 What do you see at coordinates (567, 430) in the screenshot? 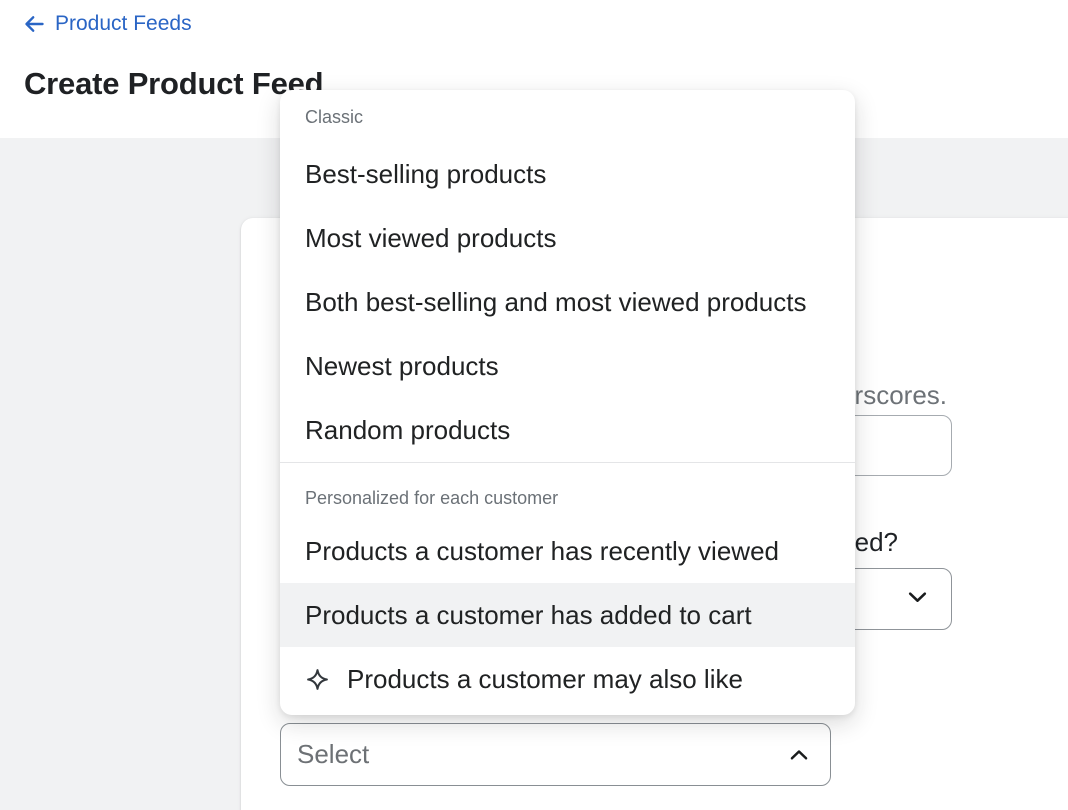
I see `menu-option: Random products` at bounding box center [567, 430].